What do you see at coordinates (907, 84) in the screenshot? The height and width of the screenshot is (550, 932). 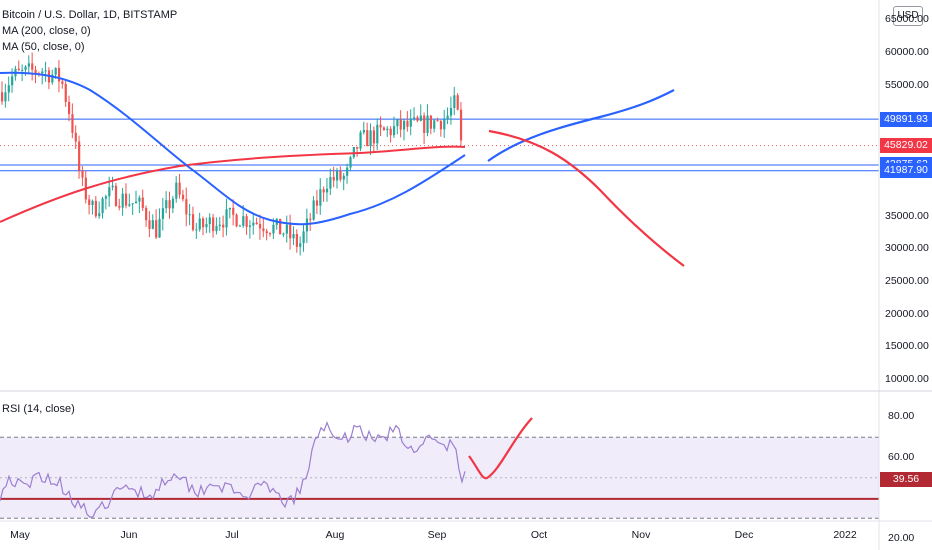 I see `price-tick-label: 55000.00` at bounding box center [907, 84].